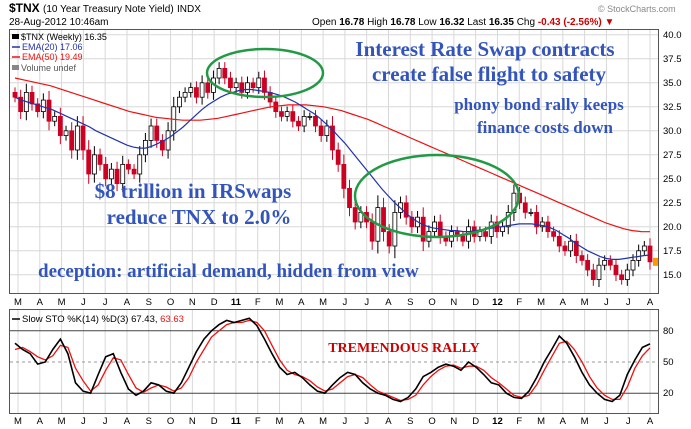  Describe the element at coordinates (403, 22) in the screenshot. I see `high-value: 16.78` at that location.